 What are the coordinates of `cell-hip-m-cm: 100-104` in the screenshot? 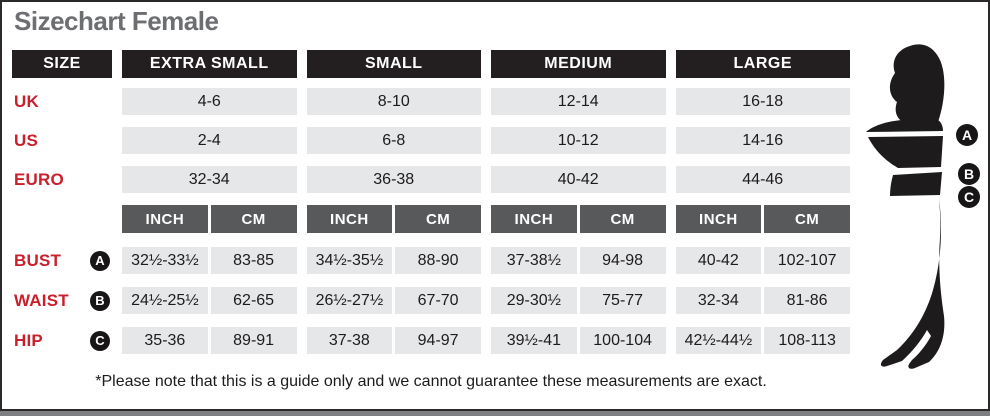 It's located at (622, 340).